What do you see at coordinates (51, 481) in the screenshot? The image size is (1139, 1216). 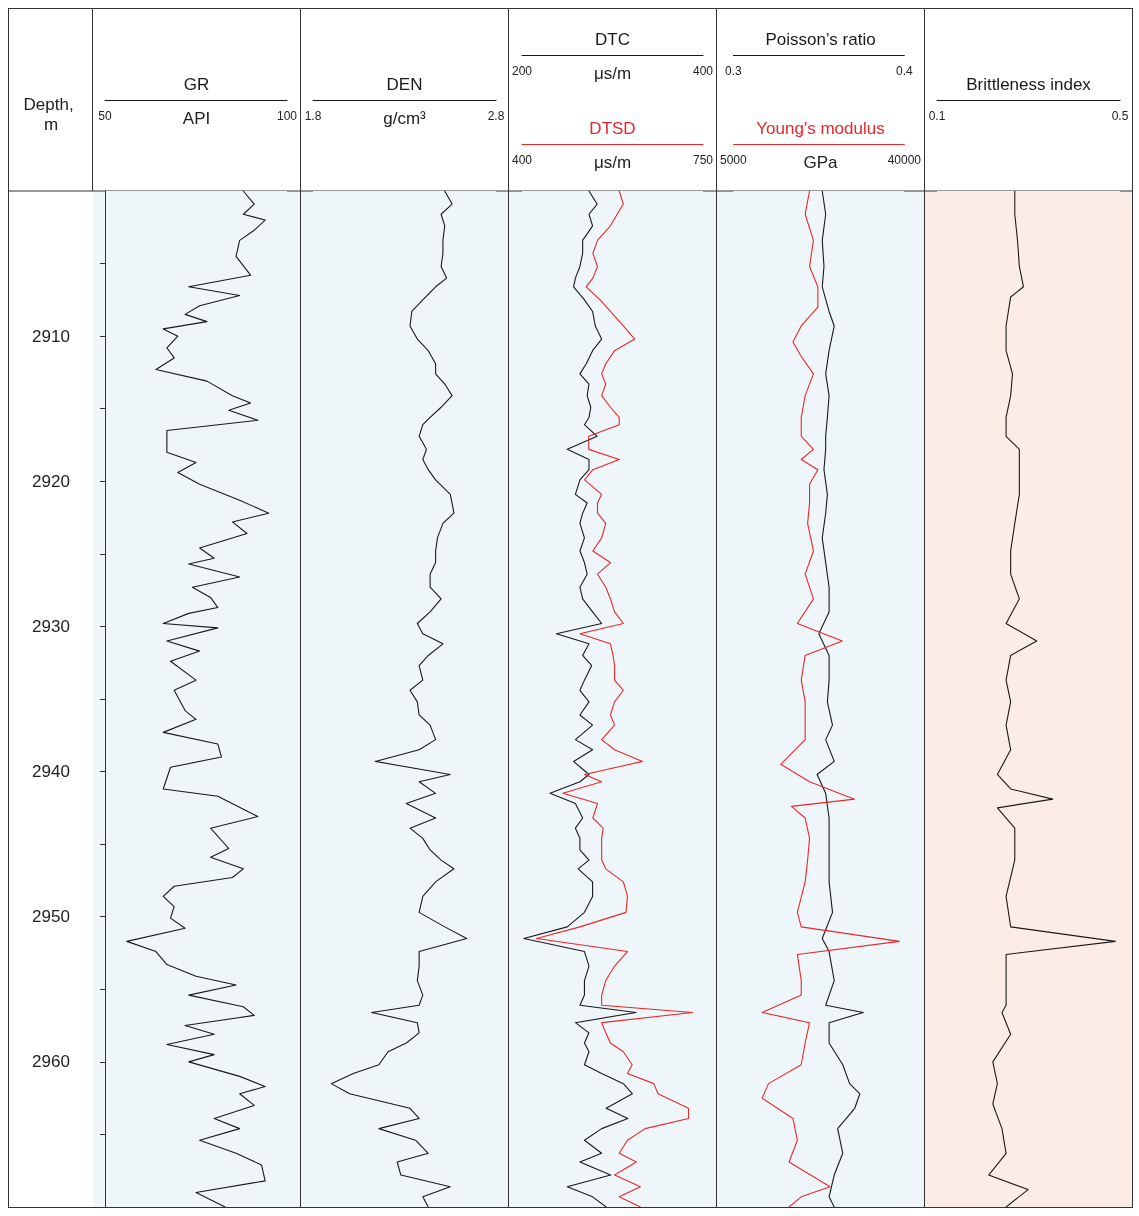 I see `y-tick-label: 2920` at bounding box center [51, 481].